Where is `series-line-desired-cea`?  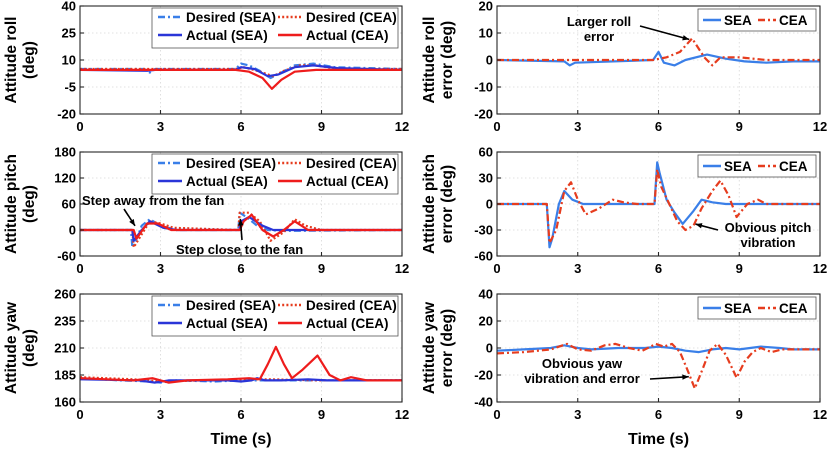
series-line-desired-cea is located at coordinates (241, 230).